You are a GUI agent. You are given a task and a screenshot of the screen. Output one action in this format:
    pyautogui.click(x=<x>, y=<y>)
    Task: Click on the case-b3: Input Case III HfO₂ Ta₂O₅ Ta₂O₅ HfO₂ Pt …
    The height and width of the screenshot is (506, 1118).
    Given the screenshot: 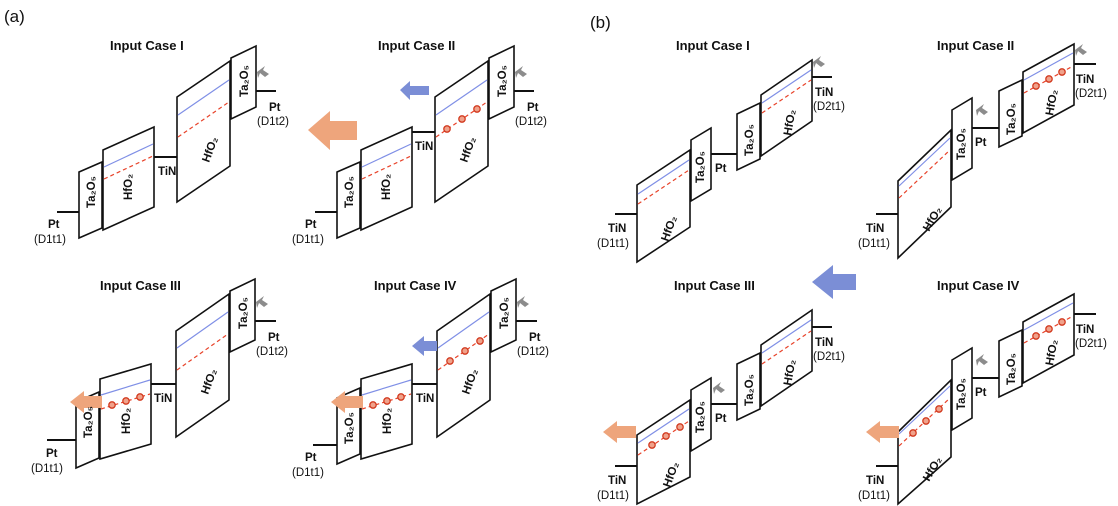 What is the action you would take?
    pyautogui.click(x=726, y=385)
    